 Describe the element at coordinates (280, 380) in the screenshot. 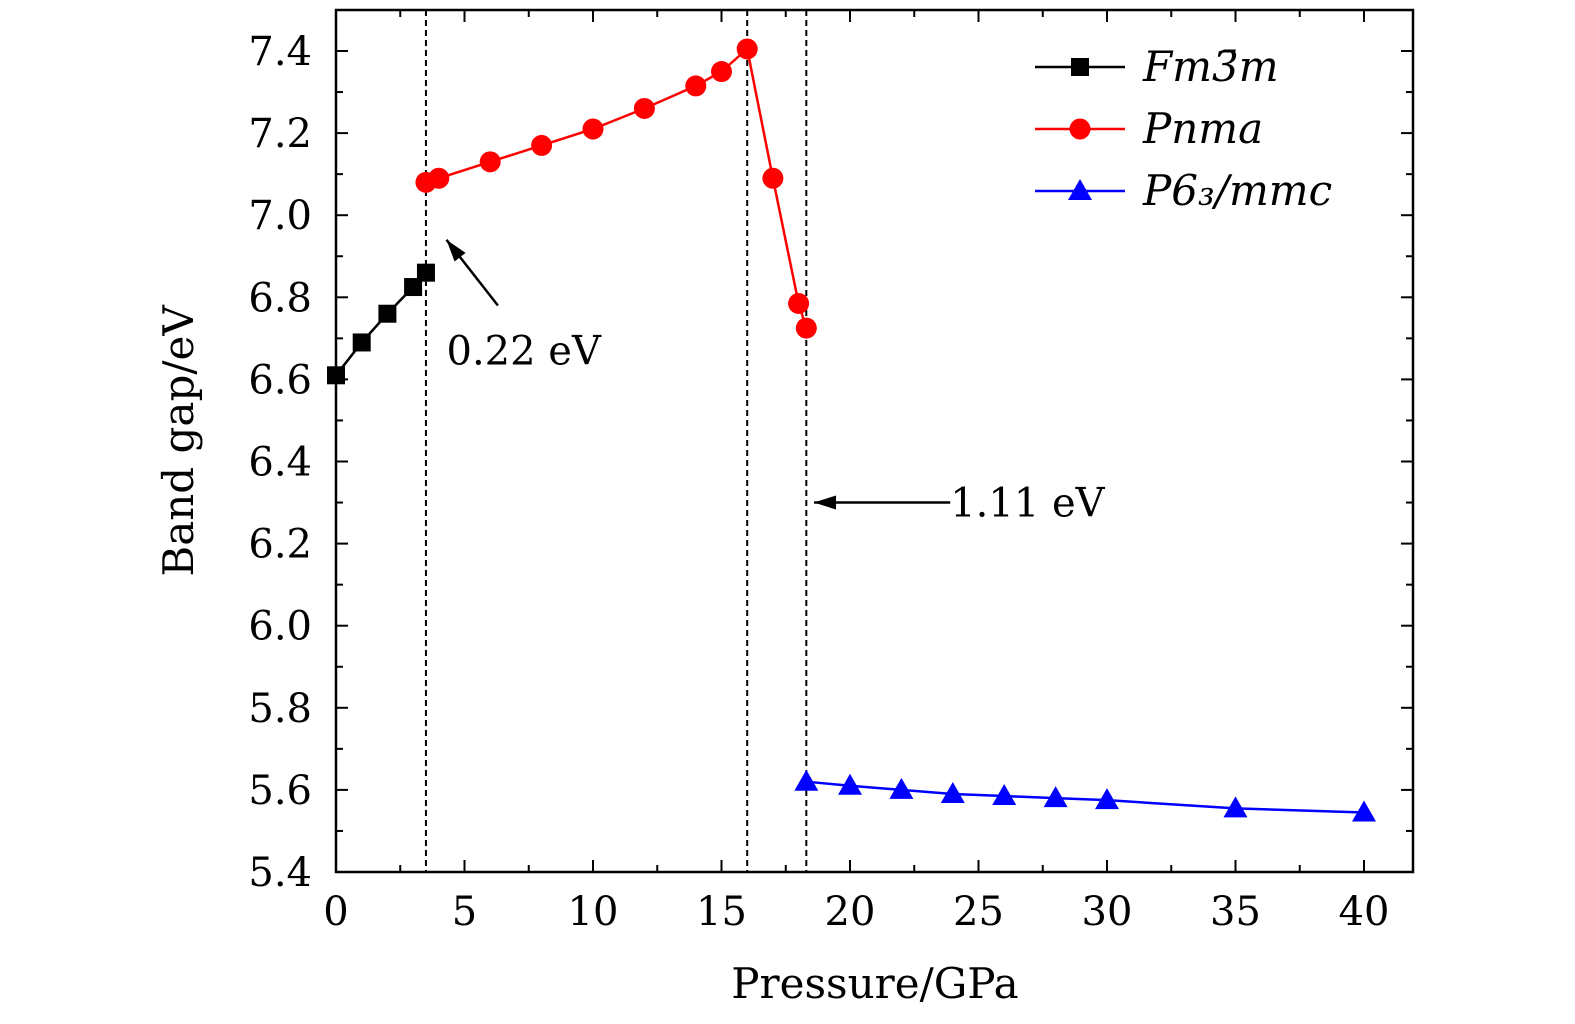

I see `y-tick-label: 6.6` at that location.